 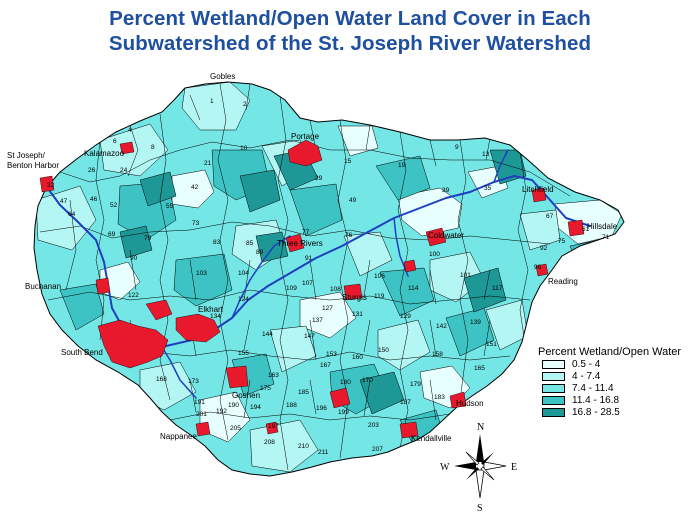 I want to click on city-label-st-joseph-line-2: Benton Harbor, so click(x=33, y=165).